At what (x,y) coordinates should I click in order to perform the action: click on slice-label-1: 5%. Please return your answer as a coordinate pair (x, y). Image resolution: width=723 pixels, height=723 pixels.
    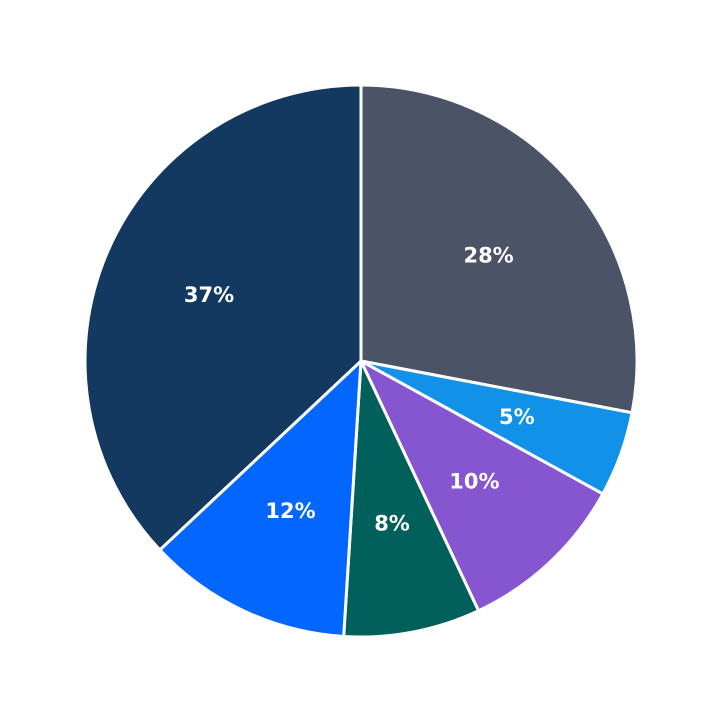
    Looking at the image, I should click on (517, 417).